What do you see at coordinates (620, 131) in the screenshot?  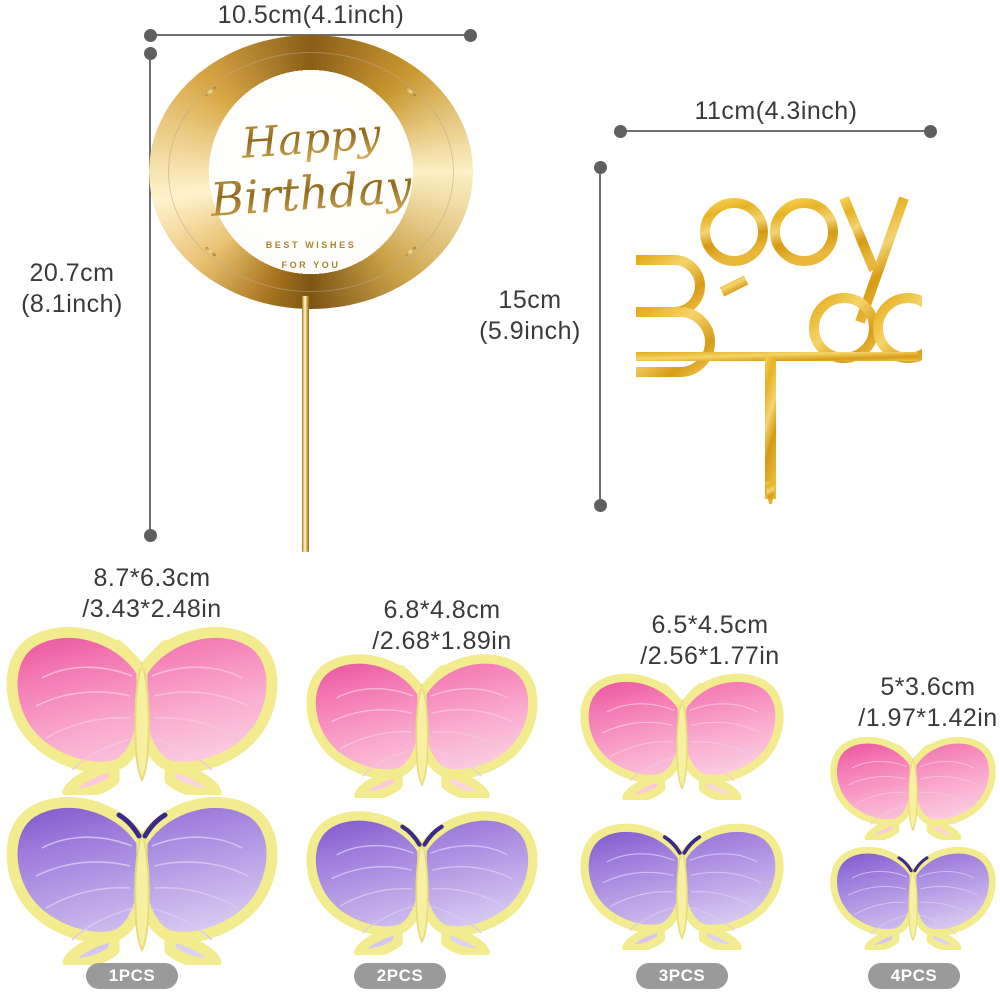 I see `acrylic-width-dot-left` at bounding box center [620, 131].